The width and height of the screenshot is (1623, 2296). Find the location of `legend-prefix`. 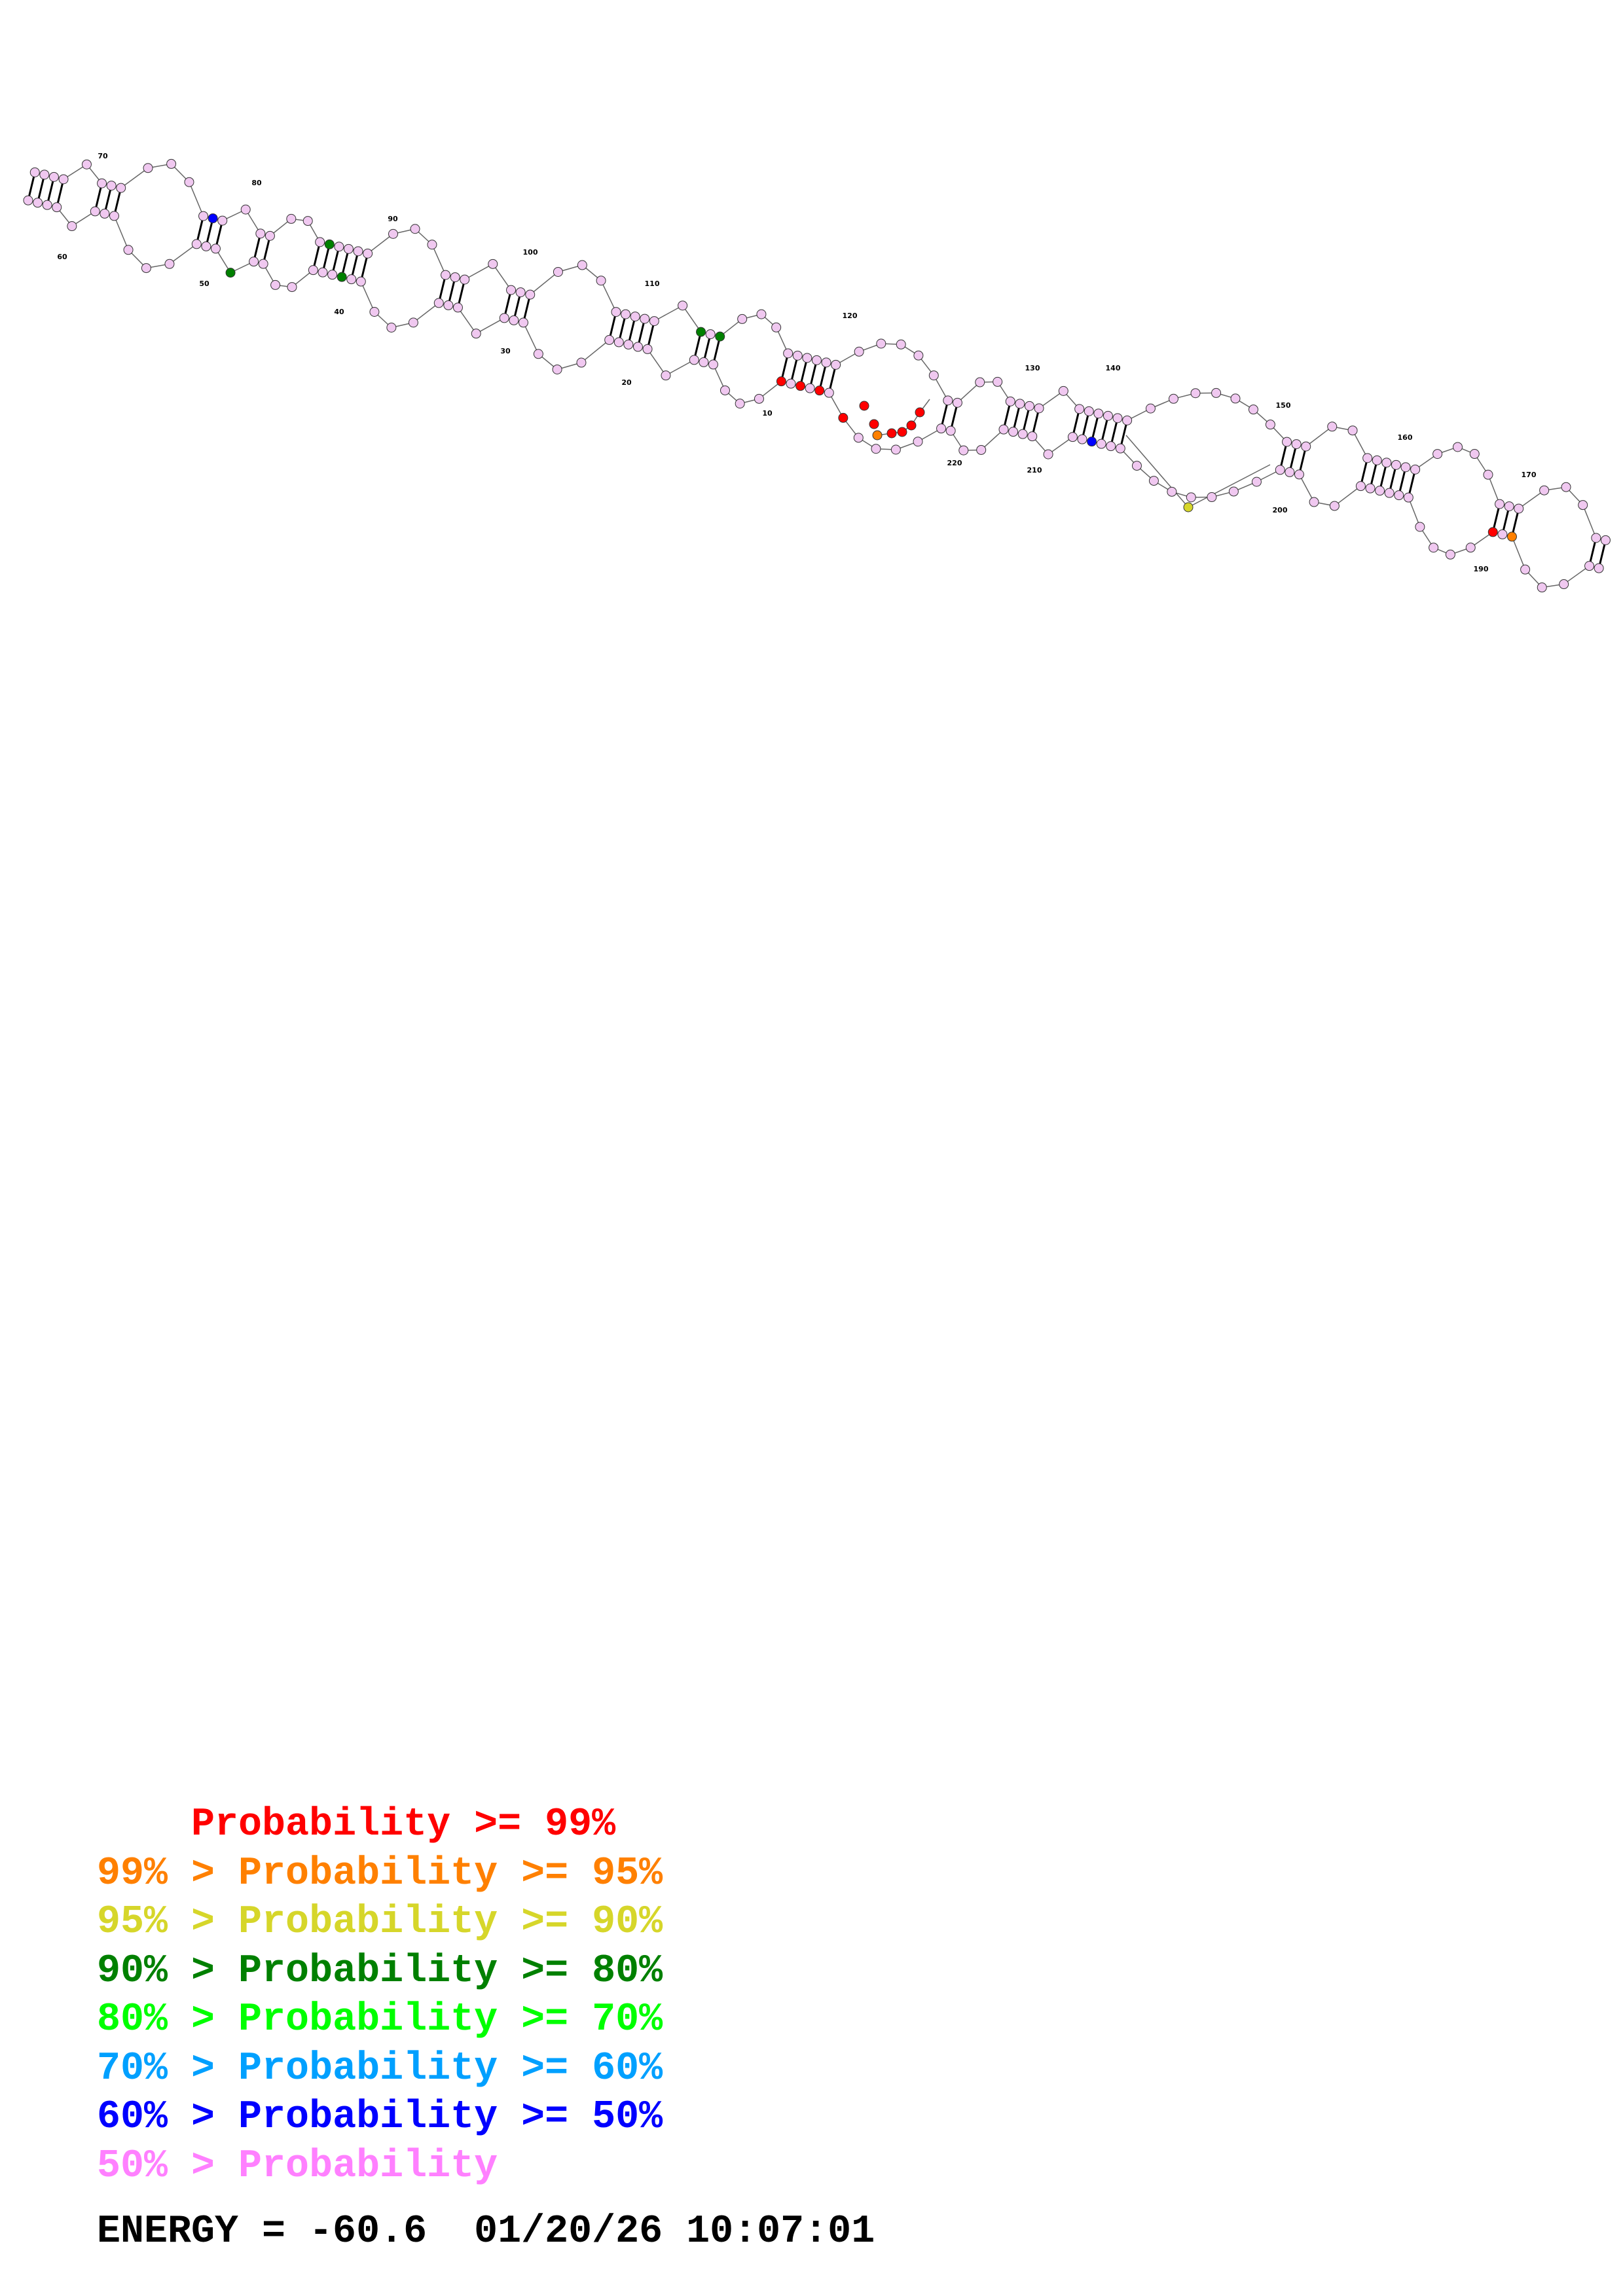

legend-prefix is located at coordinates (144, 1825).